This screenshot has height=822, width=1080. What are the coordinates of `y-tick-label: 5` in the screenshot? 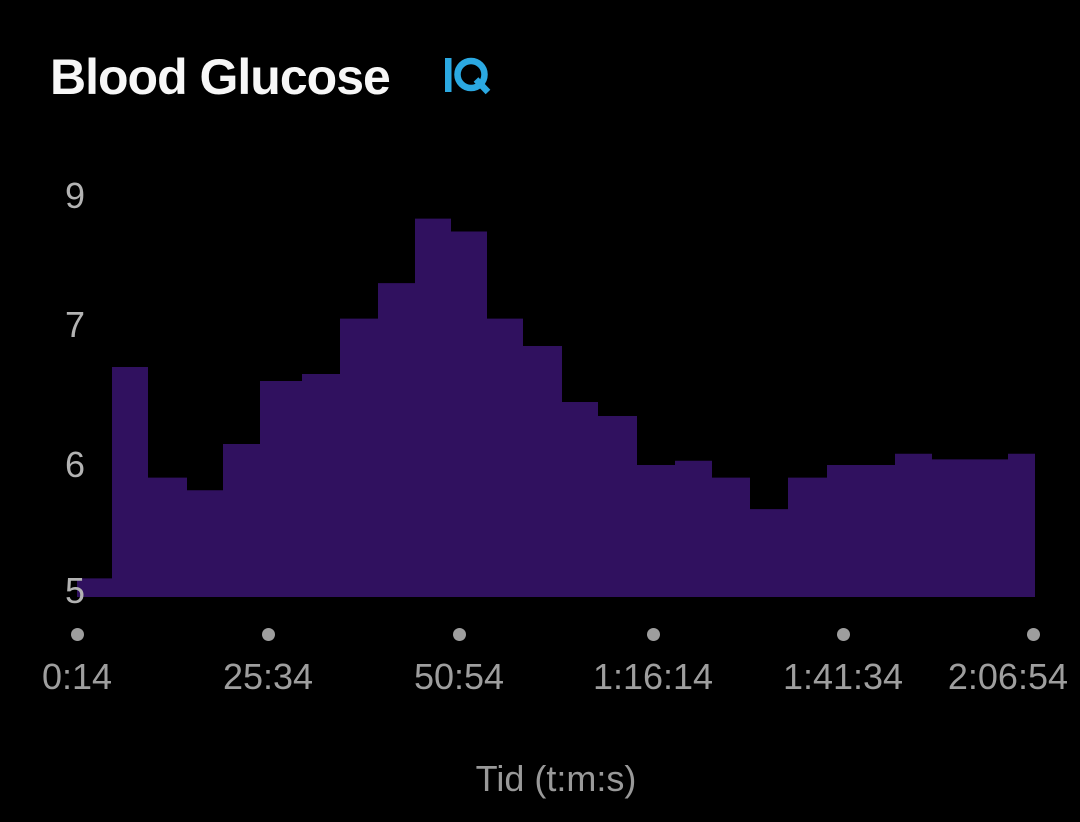 It's located at (74, 590).